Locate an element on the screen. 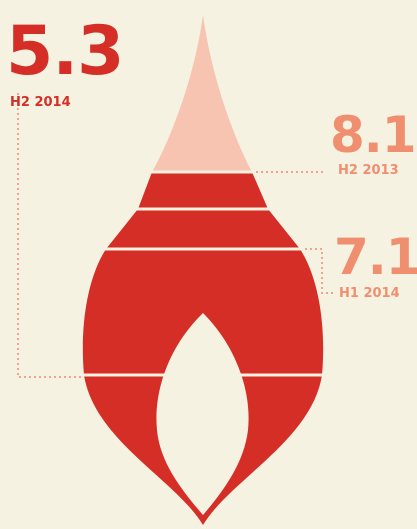 This screenshot has height=529, width=417. value-label: 8.1 is located at coordinates (373, 135).